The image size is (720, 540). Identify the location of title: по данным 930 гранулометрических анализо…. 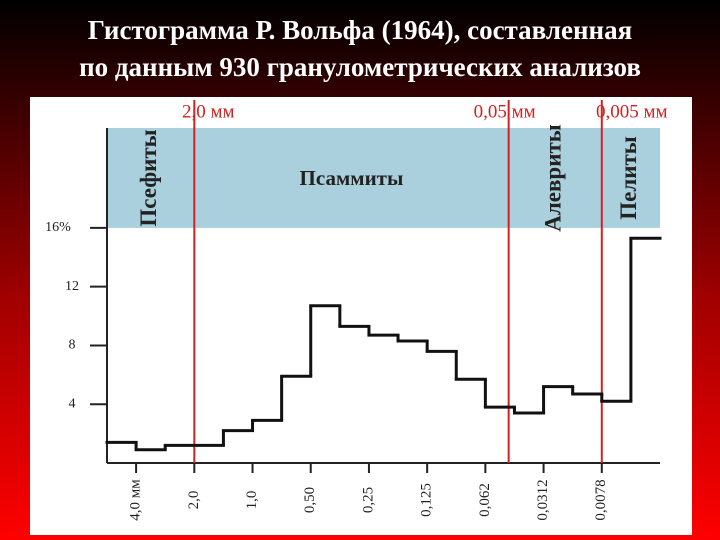
(360, 67).